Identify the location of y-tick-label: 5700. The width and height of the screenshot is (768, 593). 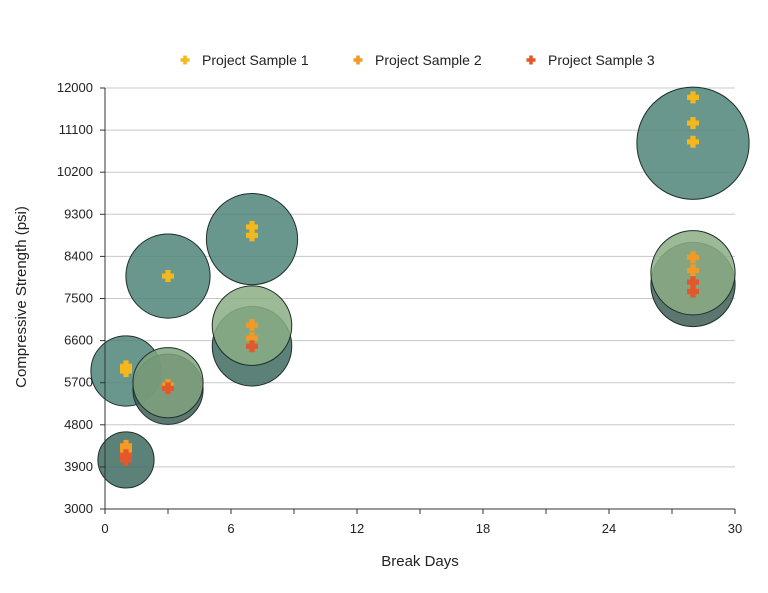
(78, 382).